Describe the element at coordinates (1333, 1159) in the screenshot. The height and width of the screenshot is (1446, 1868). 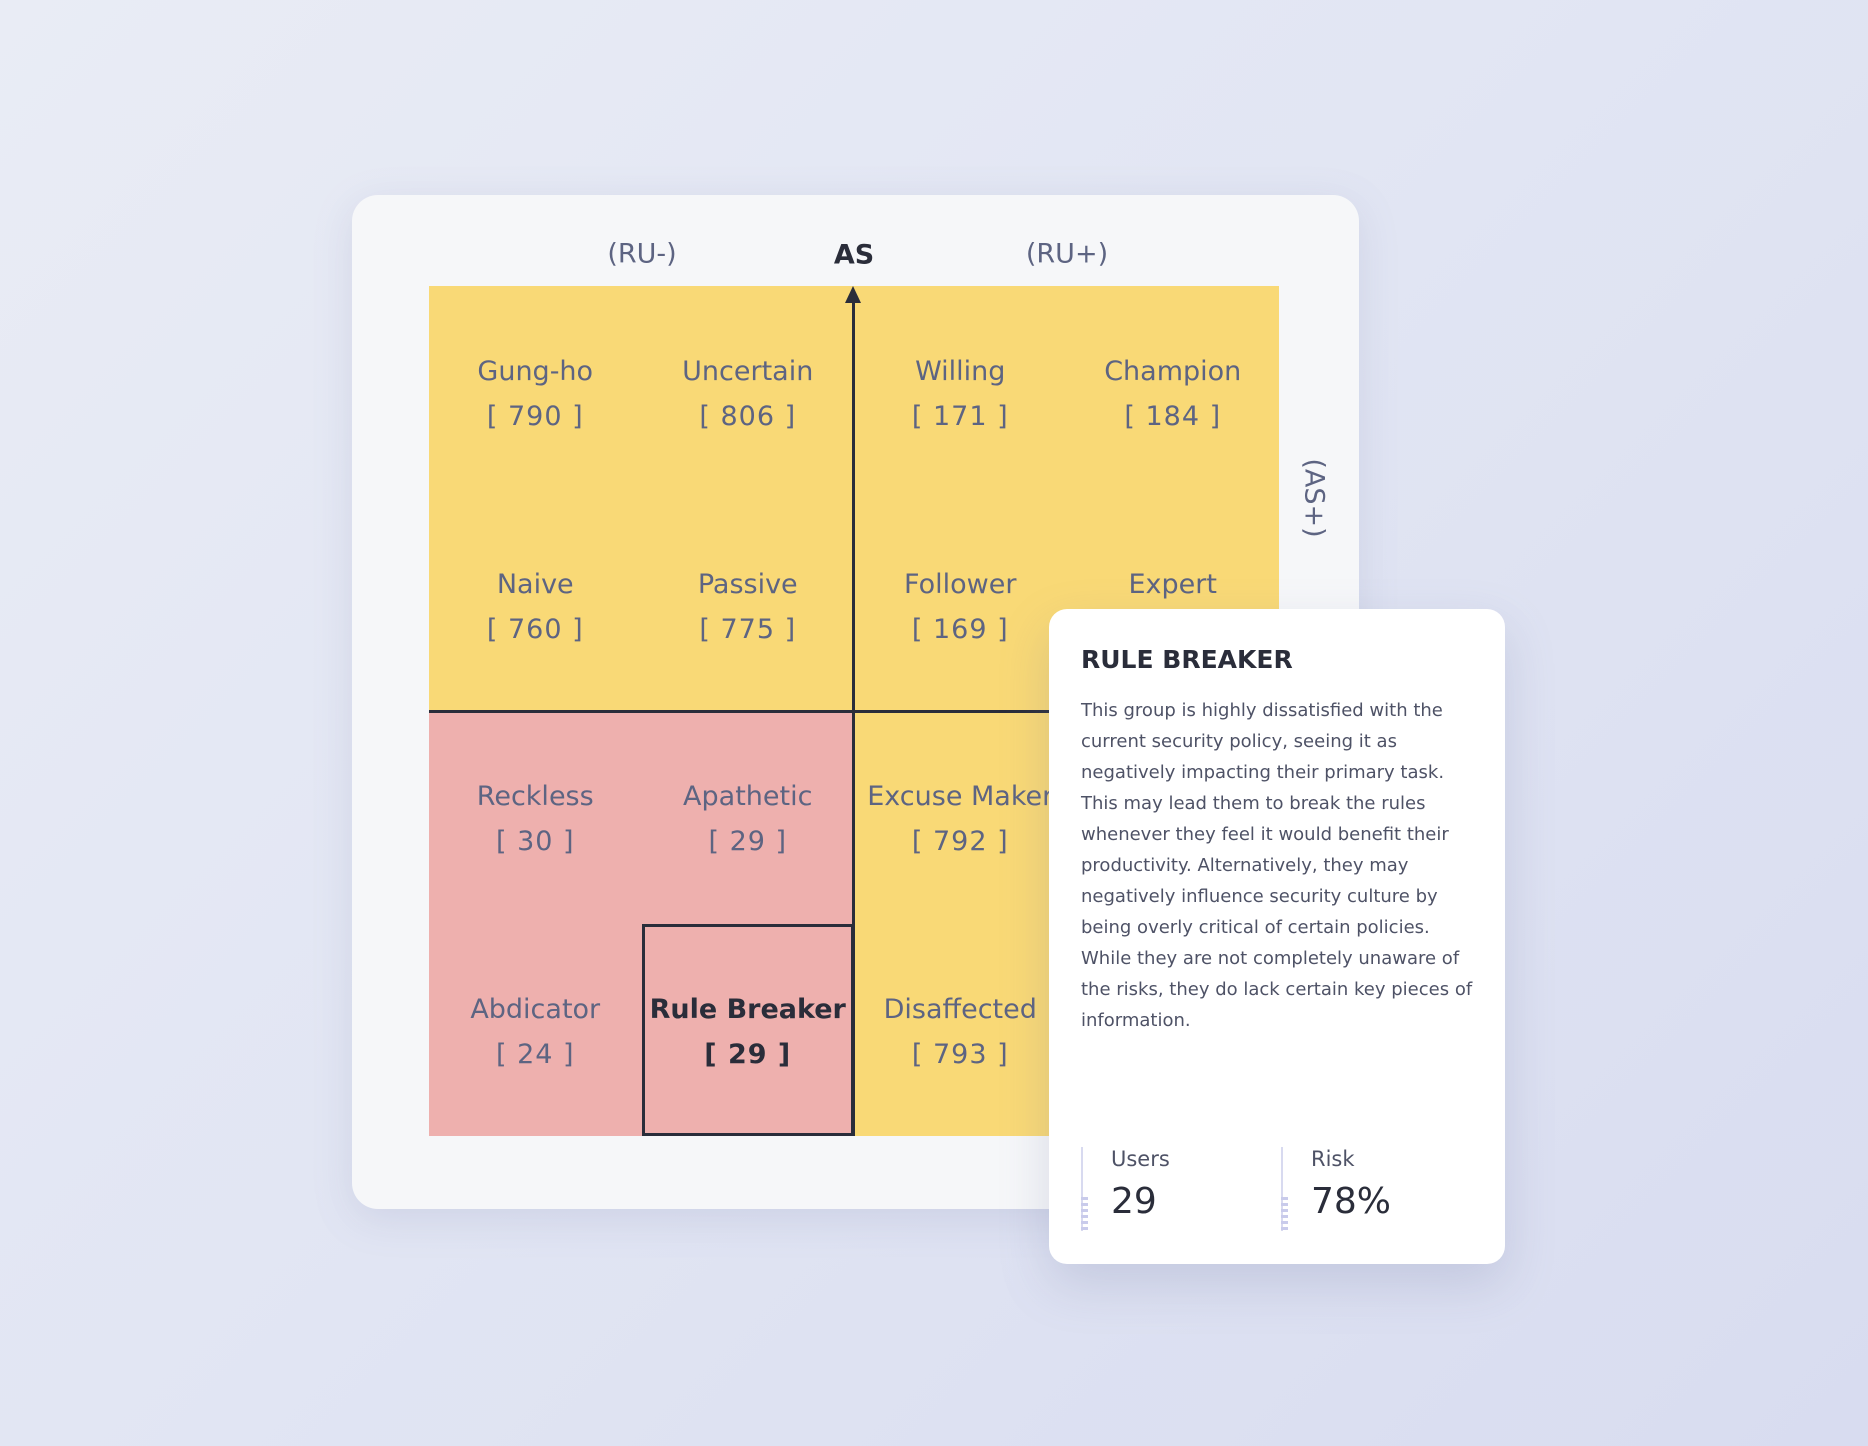
I see `risk-label: Risk` at that location.